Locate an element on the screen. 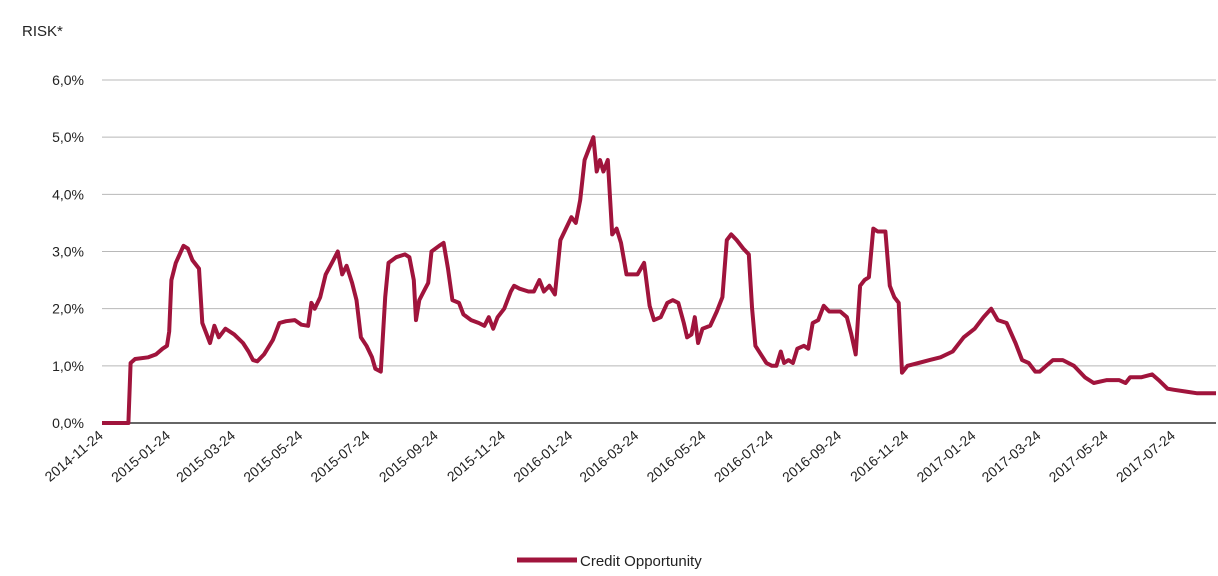  y-tick-label: 3,0% is located at coordinates (68, 252).